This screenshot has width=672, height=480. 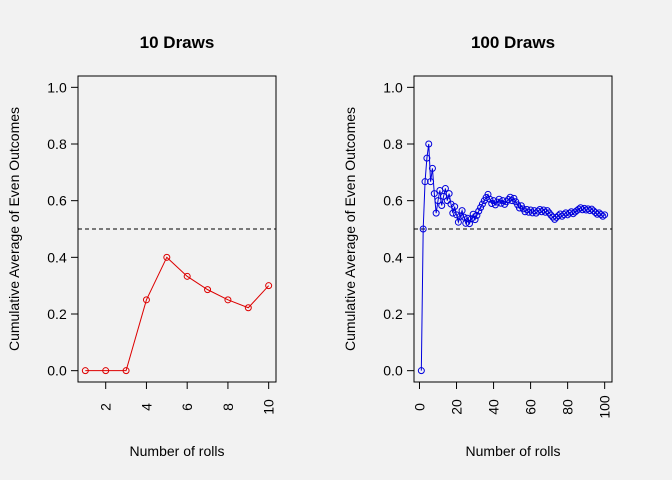 I want to click on x-tick-label: 40, so click(x=494, y=407).